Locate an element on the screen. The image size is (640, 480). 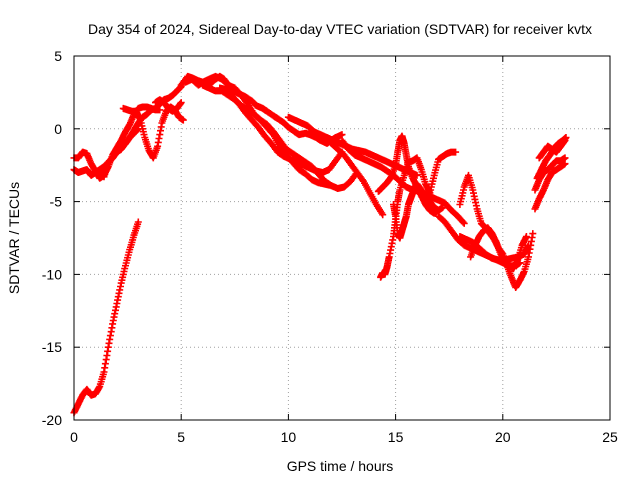
x-tick-label: 5 is located at coordinates (181, 437).